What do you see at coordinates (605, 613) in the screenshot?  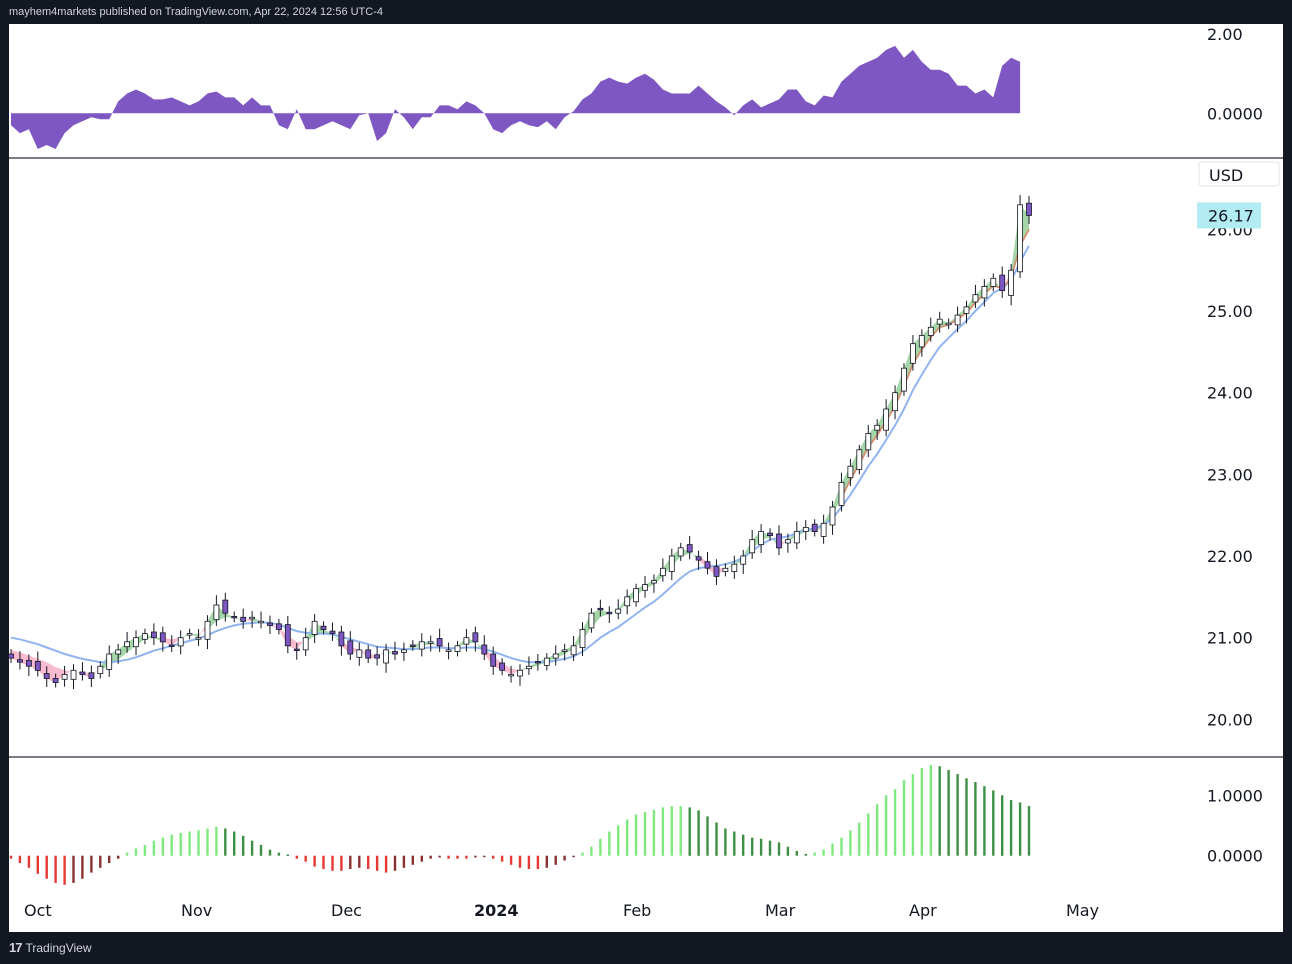 I see `ribbon-segment` at bounding box center [605, 613].